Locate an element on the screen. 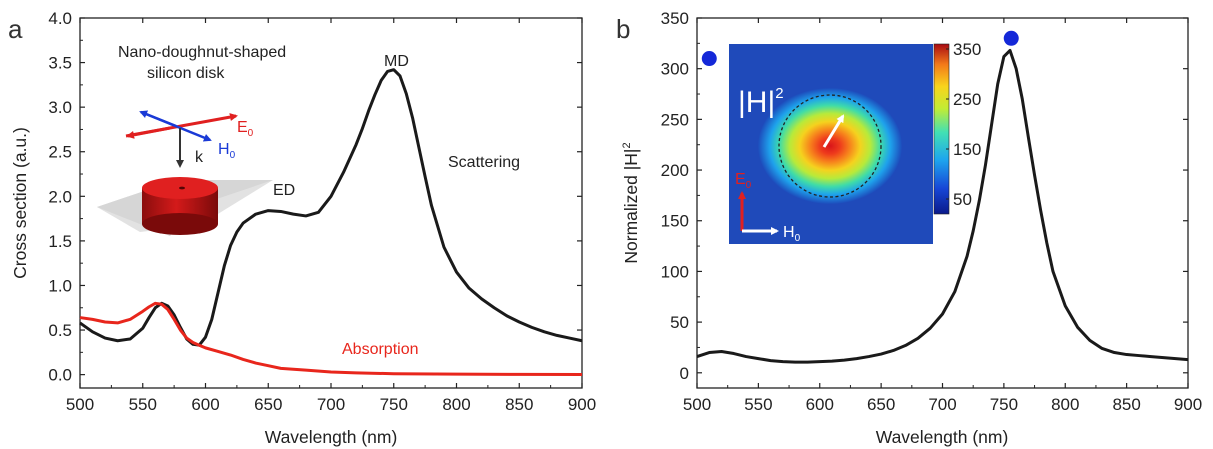 The image size is (1213, 449). y-tick-label-a: 1.0 is located at coordinates (60, 285).